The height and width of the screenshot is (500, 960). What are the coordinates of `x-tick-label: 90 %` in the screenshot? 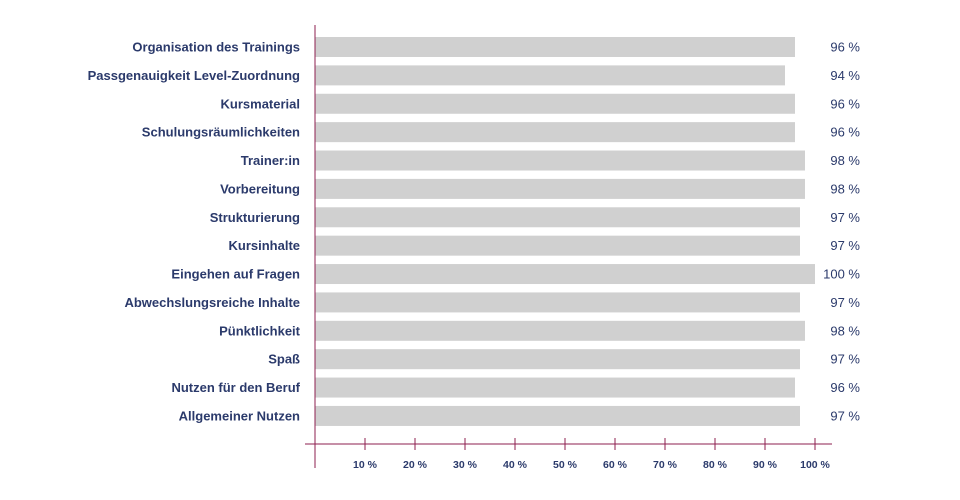 It's located at (765, 465).